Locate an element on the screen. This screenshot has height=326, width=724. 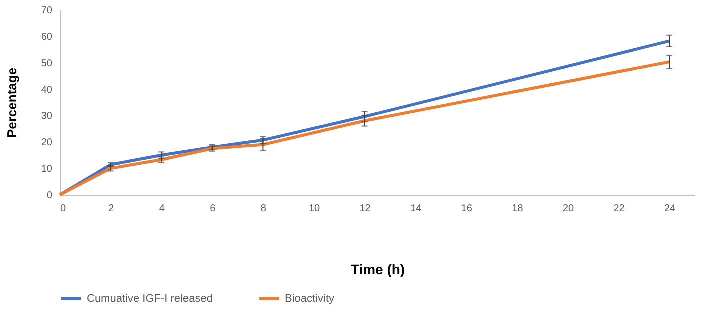
x-tick-label: 2 is located at coordinates (111, 209).